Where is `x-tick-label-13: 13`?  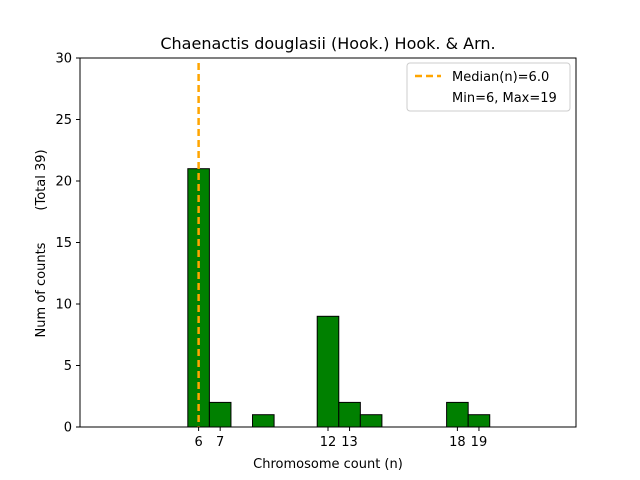 x-tick-label-13: 13 is located at coordinates (349, 442).